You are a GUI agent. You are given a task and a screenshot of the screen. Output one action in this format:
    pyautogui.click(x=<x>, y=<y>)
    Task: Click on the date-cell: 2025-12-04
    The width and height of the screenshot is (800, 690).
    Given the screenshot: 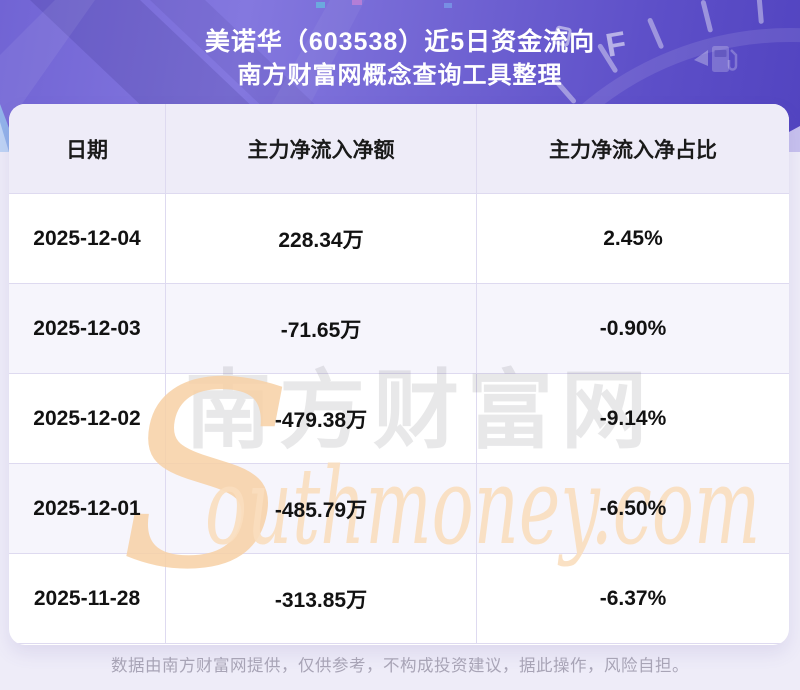 What is the action you would take?
    pyautogui.click(x=87, y=239)
    